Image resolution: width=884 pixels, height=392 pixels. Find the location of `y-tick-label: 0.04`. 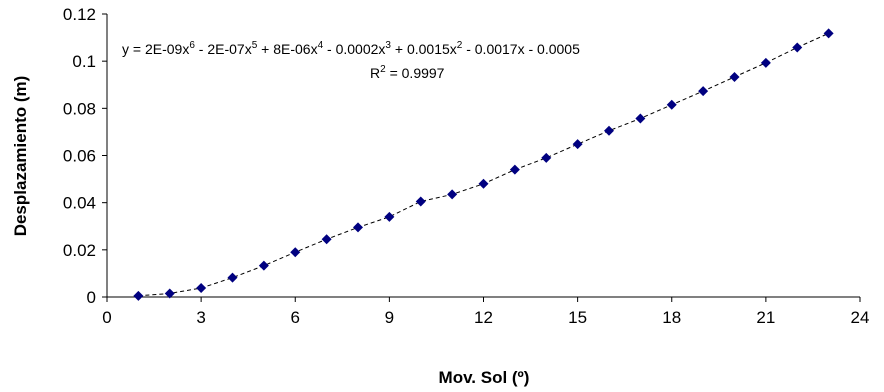

y-tick-label: 0.04 is located at coordinates (79, 203).